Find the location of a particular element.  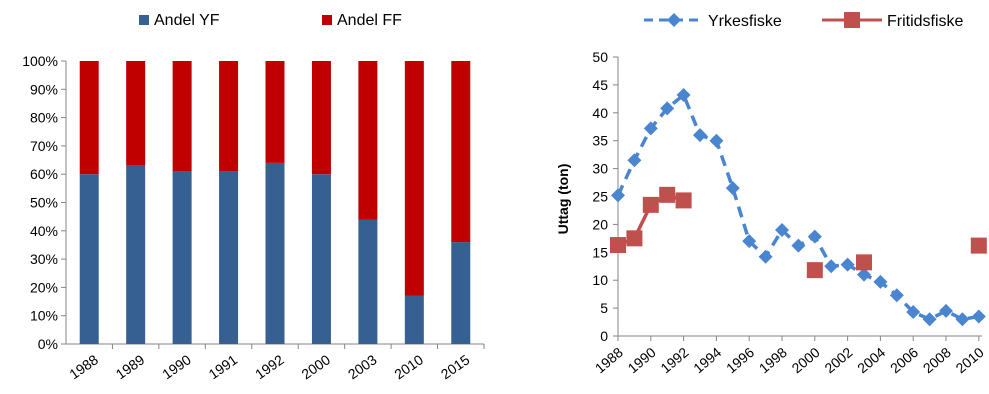

y-tick-label: 100% is located at coordinates (40, 61).